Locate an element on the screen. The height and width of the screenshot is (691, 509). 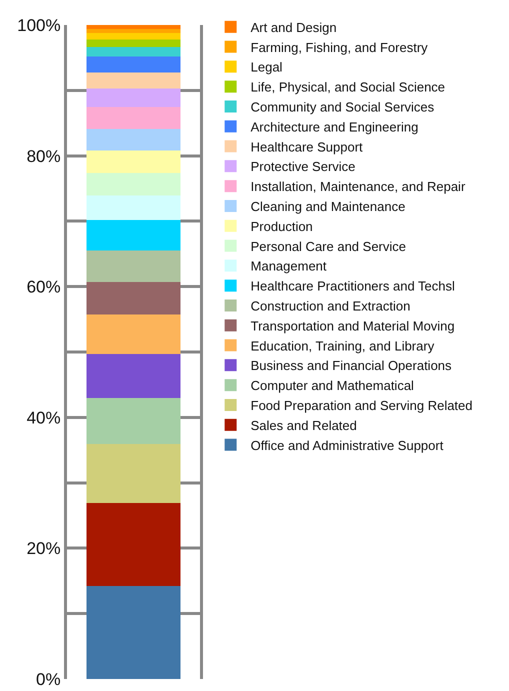
legend-label: Office and Administrative Support is located at coordinates (347, 445).